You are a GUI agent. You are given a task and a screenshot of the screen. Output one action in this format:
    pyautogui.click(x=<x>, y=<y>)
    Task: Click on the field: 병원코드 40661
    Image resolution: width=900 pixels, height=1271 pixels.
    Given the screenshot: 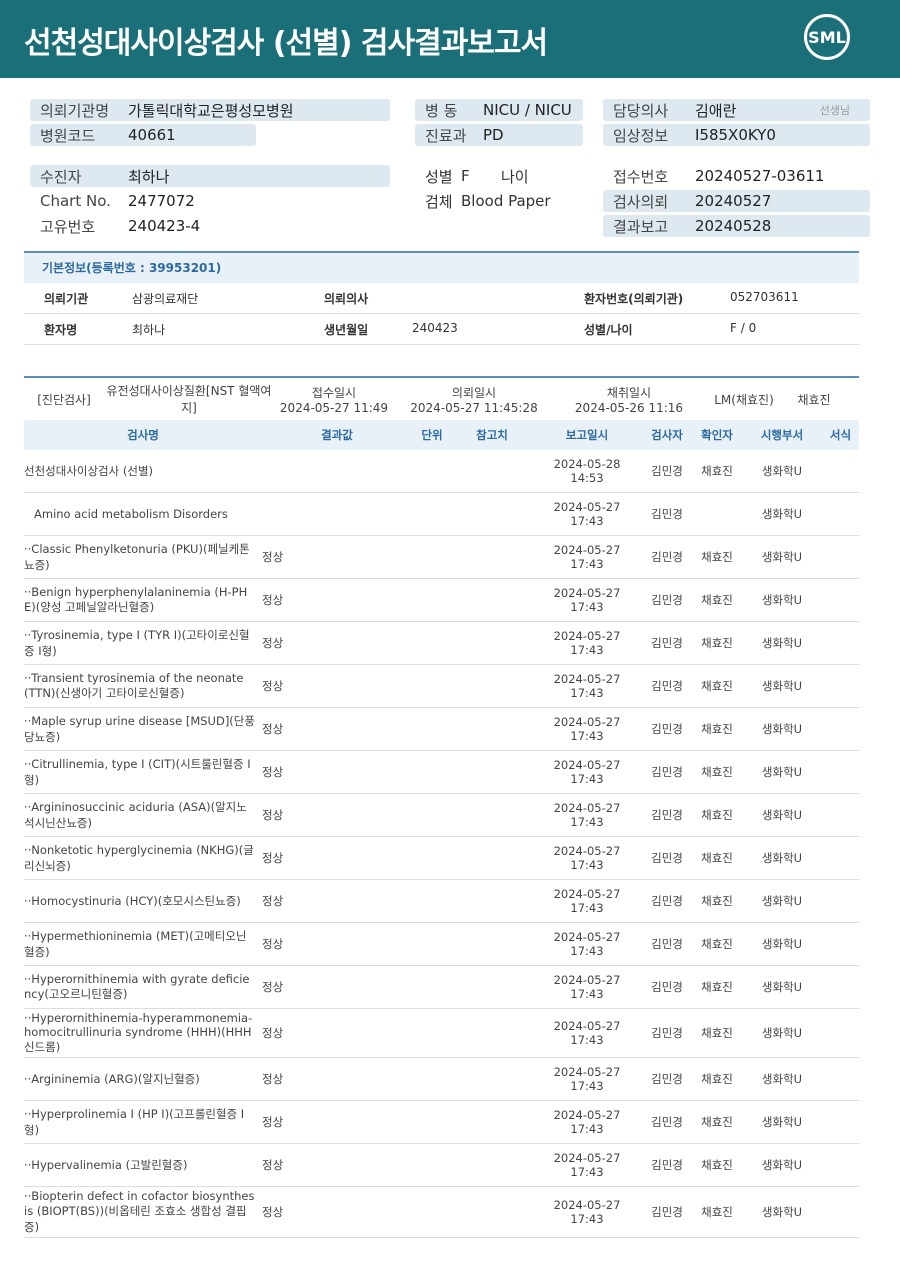 What is the action you would take?
    pyautogui.click(x=143, y=135)
    